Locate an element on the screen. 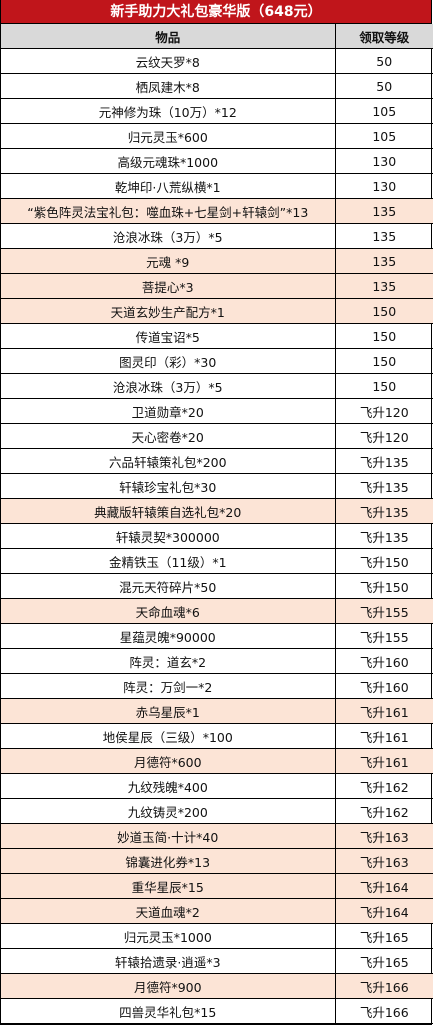 The image size is (433, 1025). table-row: 重华星辰*15 飞升164 is located at coordinates (217, 886).